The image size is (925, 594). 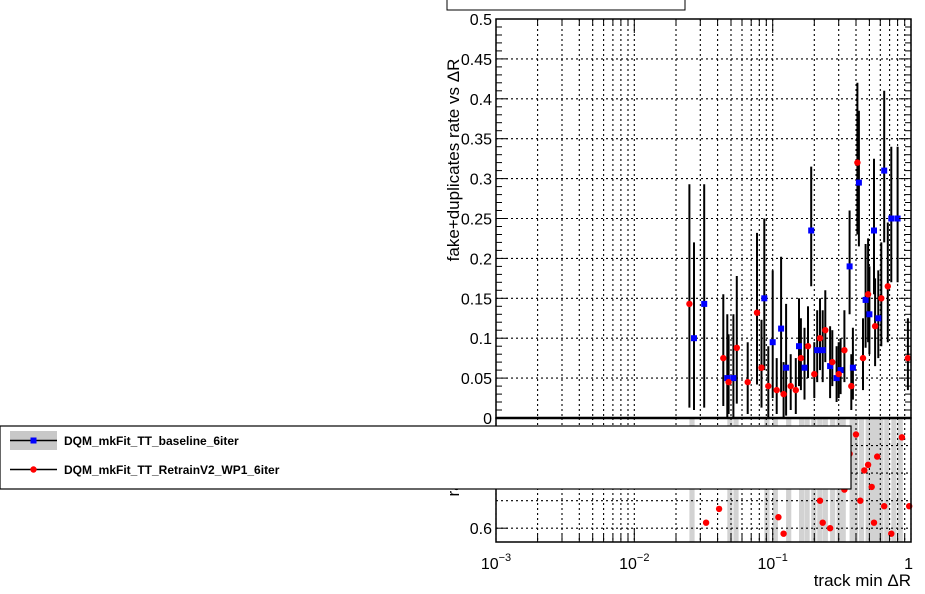 I want to click on legend-entry-baseline: DQM_mkFit_TT_baseline_6iter, so click(x=124, y=440).